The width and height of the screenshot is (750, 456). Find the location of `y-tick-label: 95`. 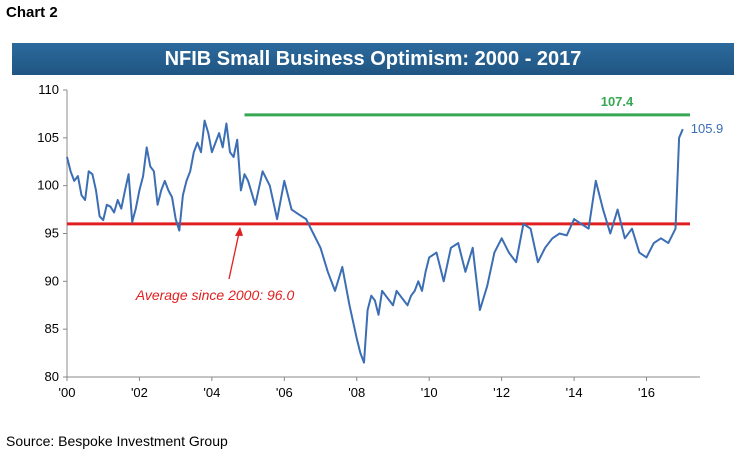

y-tick-label: 95 is located at coordinates (52, 233).